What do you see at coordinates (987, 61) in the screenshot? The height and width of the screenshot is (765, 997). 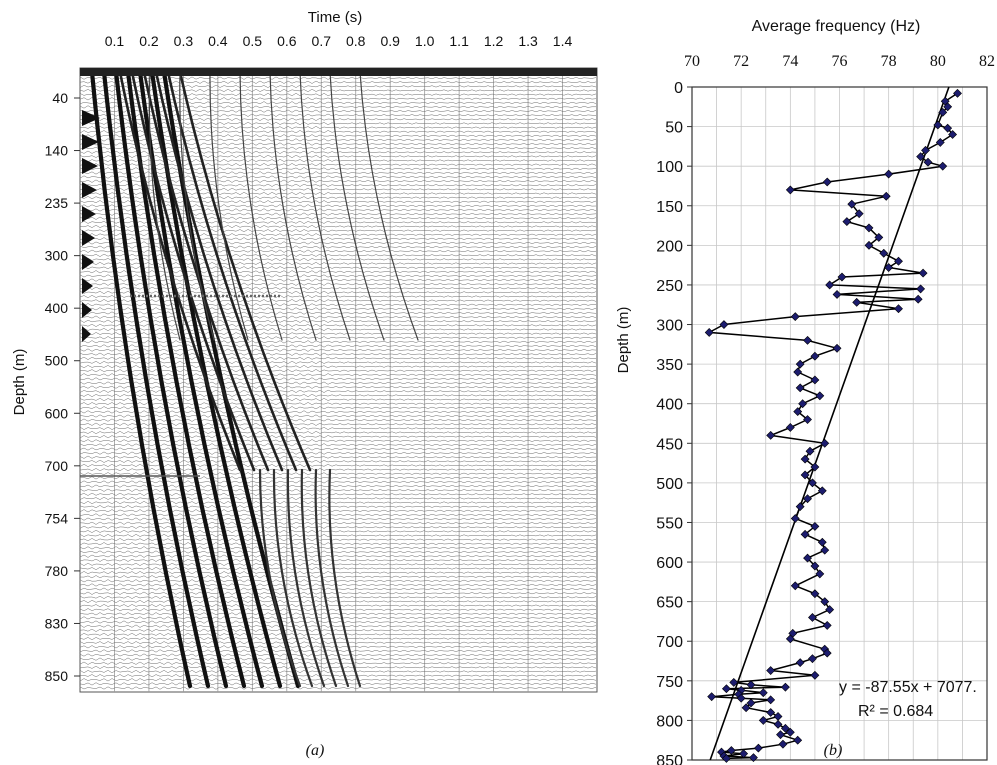 I see `frequency-tick-label: 82` at bounding box center [987, 61].